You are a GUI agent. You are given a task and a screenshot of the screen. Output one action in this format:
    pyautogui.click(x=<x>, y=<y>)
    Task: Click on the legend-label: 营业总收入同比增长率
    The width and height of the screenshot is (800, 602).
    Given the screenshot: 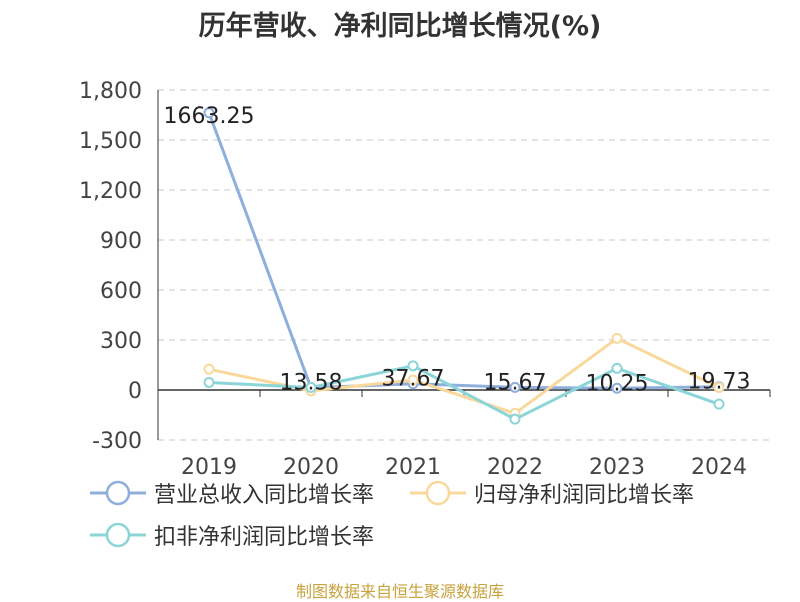 What is the action you would take?
    pyautogui.click(x=264, y=495)
    